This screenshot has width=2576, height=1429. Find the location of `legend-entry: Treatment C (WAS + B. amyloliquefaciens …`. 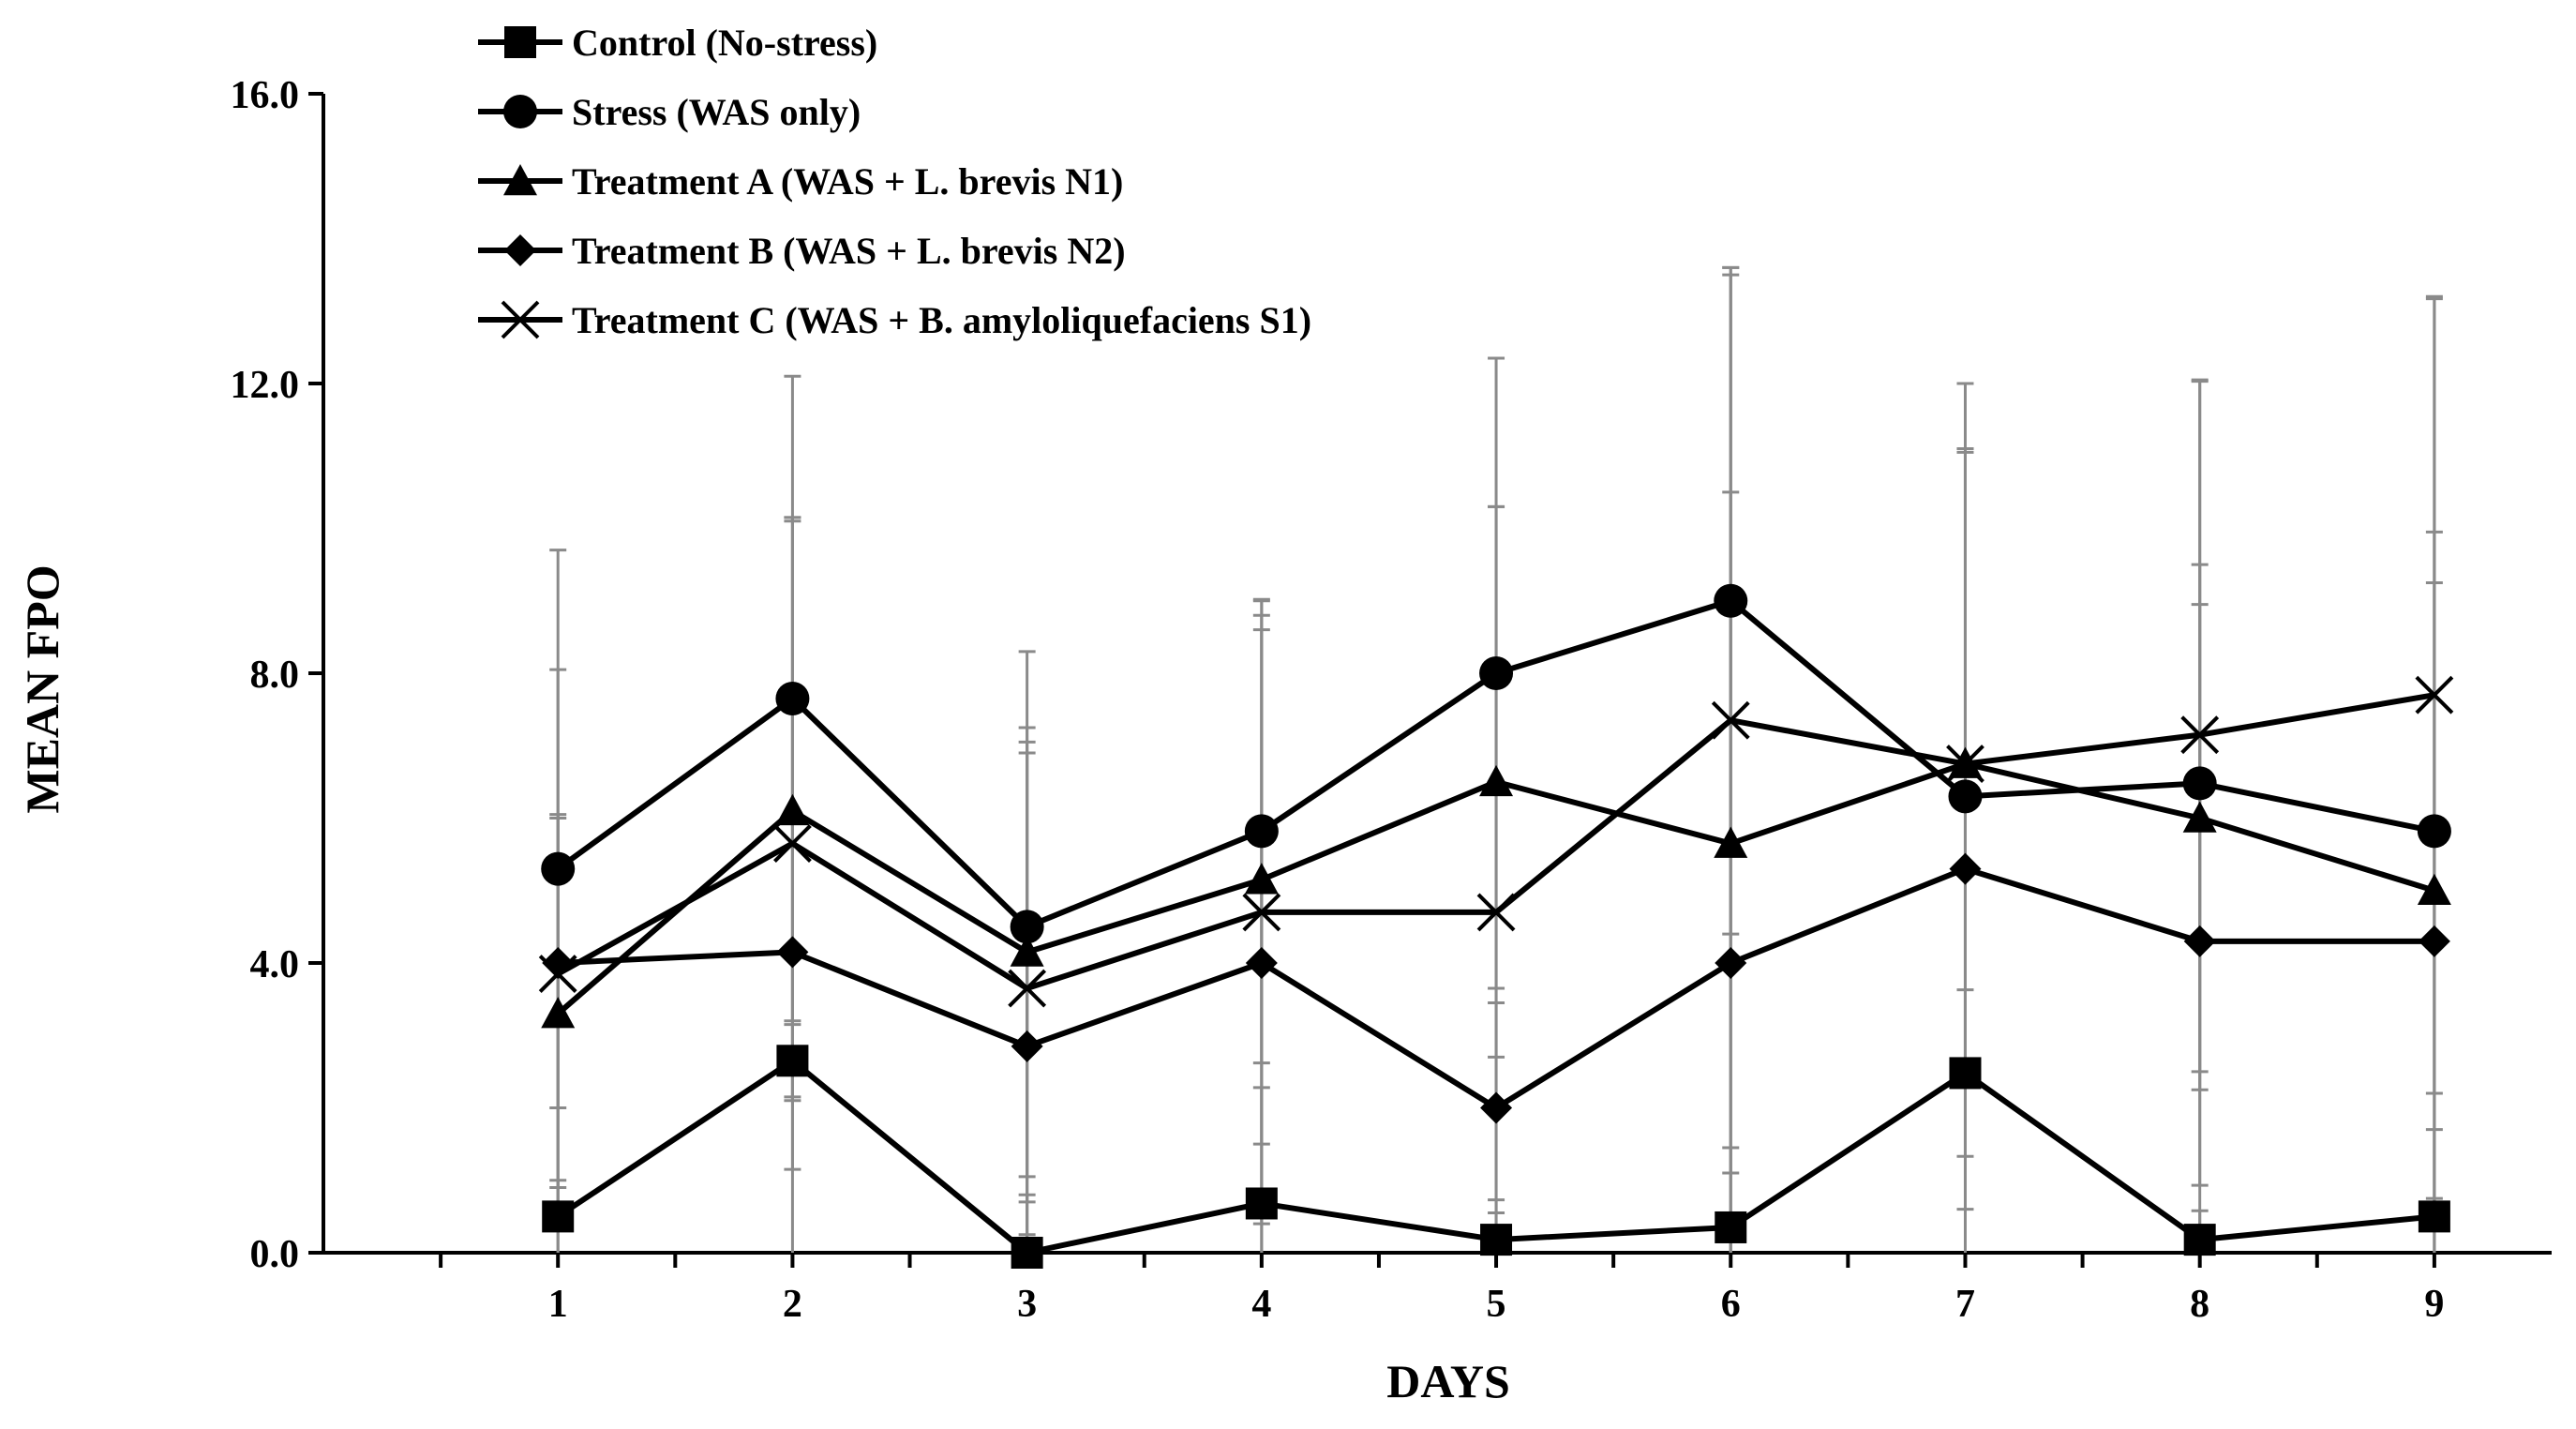

legend-entry: Treatment C (WAS + B. amyloliquefaciens … is located at coordinates (895, 320).